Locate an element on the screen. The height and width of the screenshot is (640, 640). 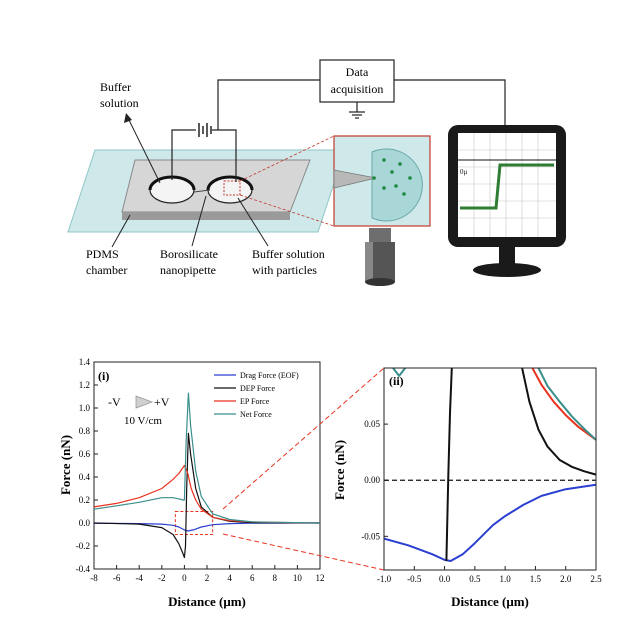
annotation-minus-v: -V is located at coordinates (114, 402).